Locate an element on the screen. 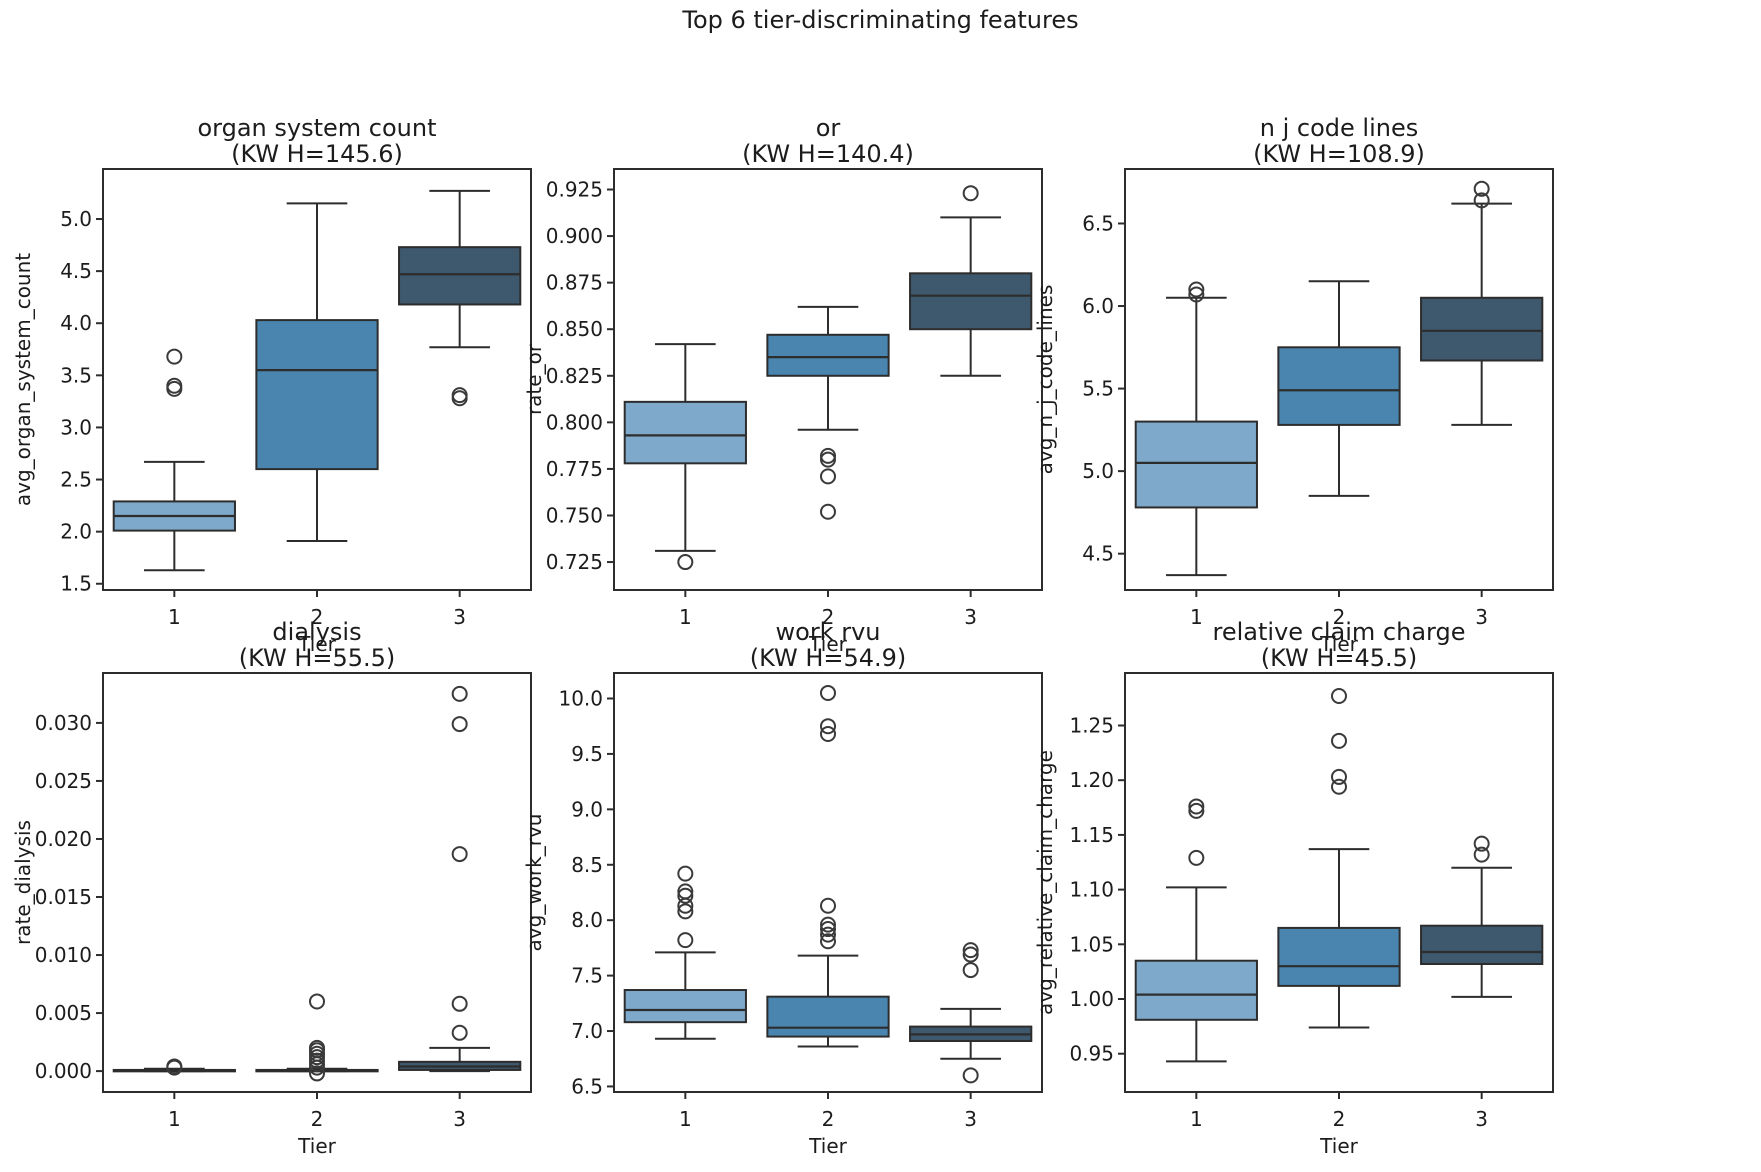 Image resolution: width=1761 pixels, height=1172 pixels. y-axis-label: rate_dialysis is located at coordinates (23, 882).